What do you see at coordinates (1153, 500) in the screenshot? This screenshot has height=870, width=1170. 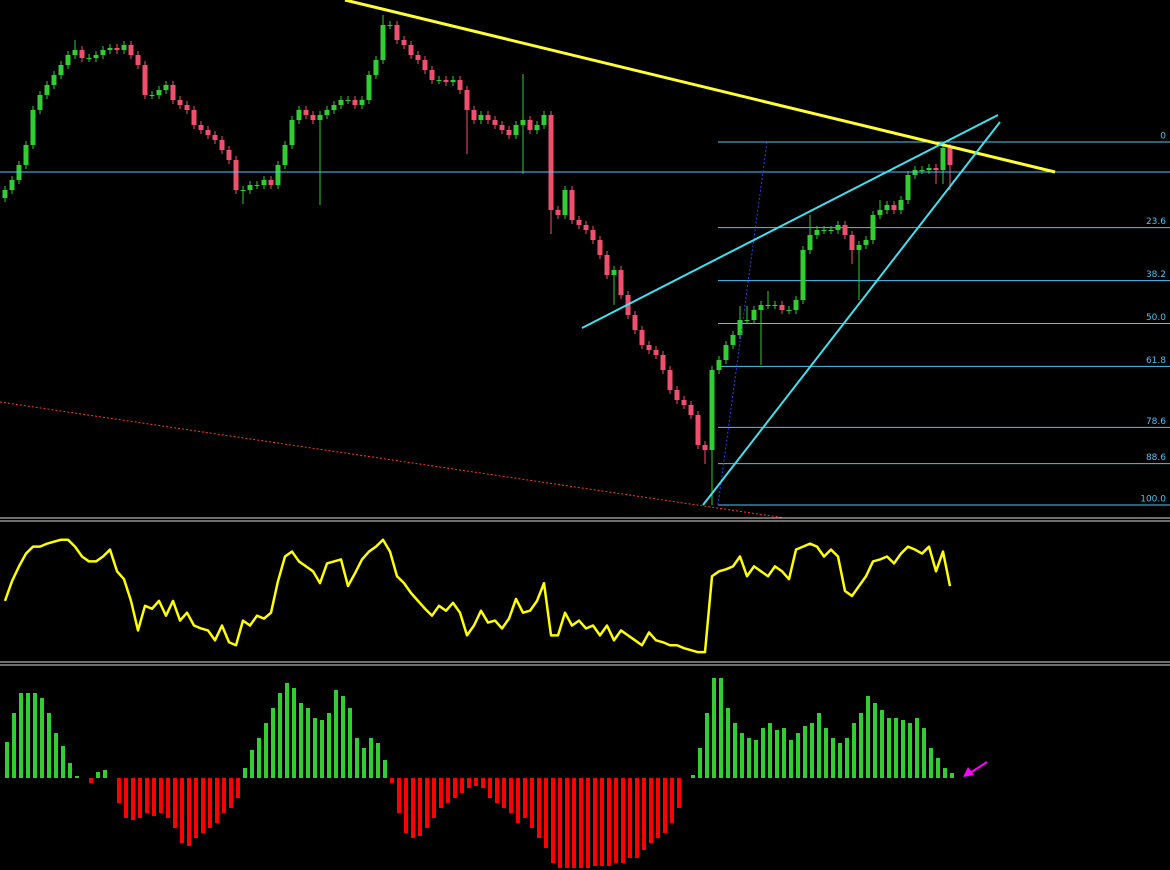 I see `fib-label: 100.0` at bounding box center [1153, 500].